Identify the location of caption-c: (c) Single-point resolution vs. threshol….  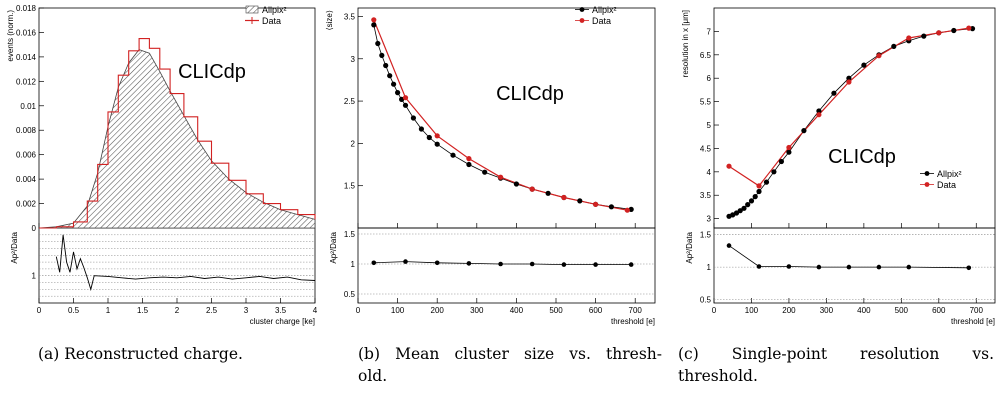
(836, 365).